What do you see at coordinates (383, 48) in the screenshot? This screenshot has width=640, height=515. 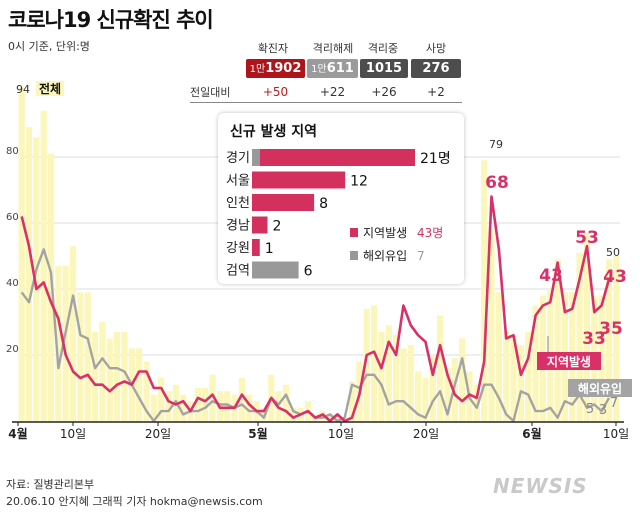 I see `stat-label-isolated: 격리중` at bounding box center [383, 48].